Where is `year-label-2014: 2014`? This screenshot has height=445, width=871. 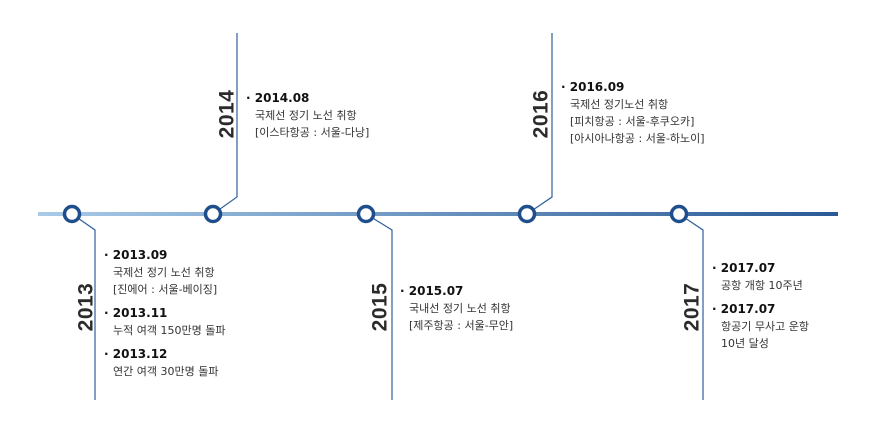
year-label-2014: 2014 is located at coordinates (227, 114).